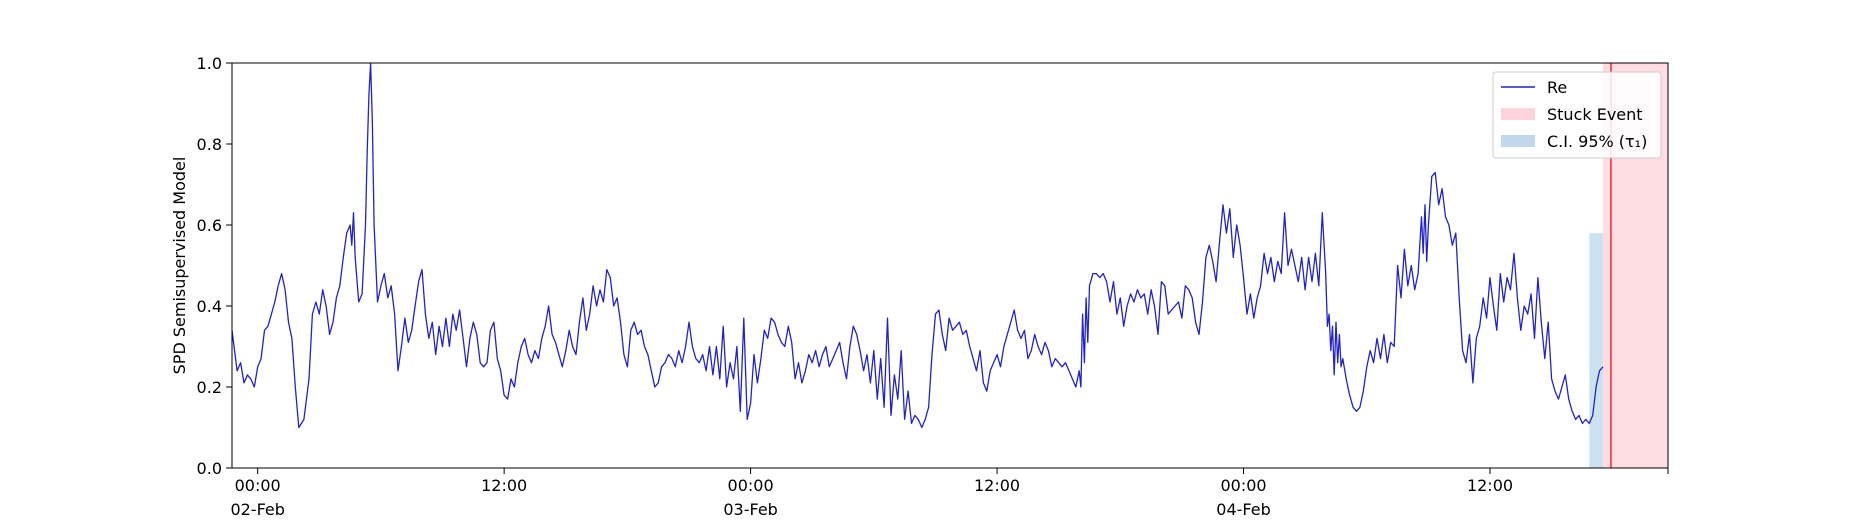 The width and height of the screenshot is (1850, 529). Describe the element at coordinates (257, 509) in the screenshot. I see `x-tick-label: 02-Feb` at that location.